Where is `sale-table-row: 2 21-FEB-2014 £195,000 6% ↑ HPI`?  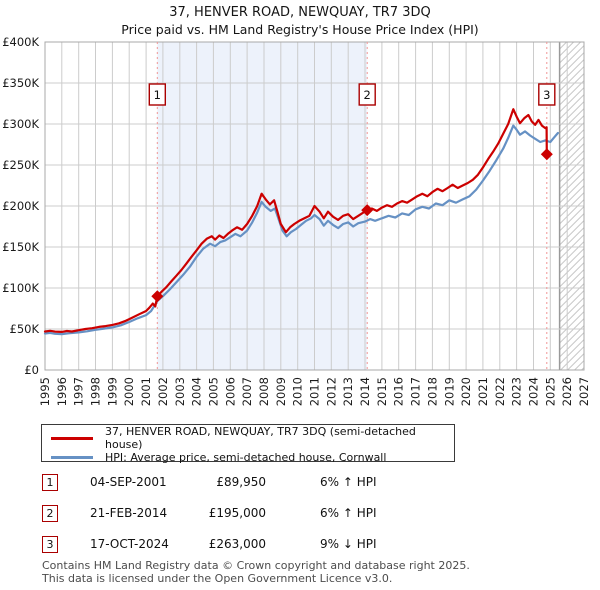 sale-table-row: 2 21-FEB-2014 £195,000 6% ↑ HPI is located at coordinates (302, 514).